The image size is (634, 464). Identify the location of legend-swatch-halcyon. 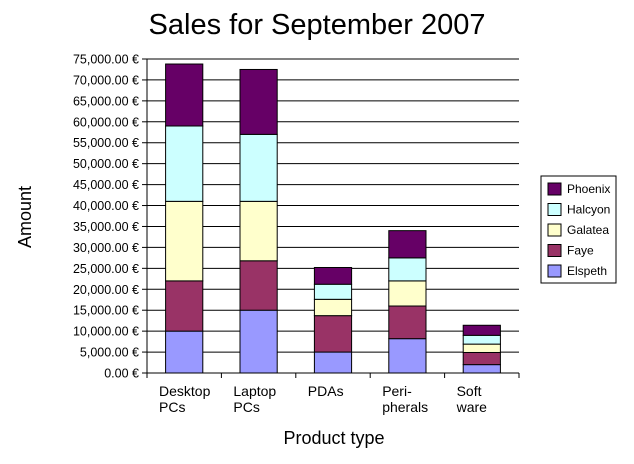
(554, 209).